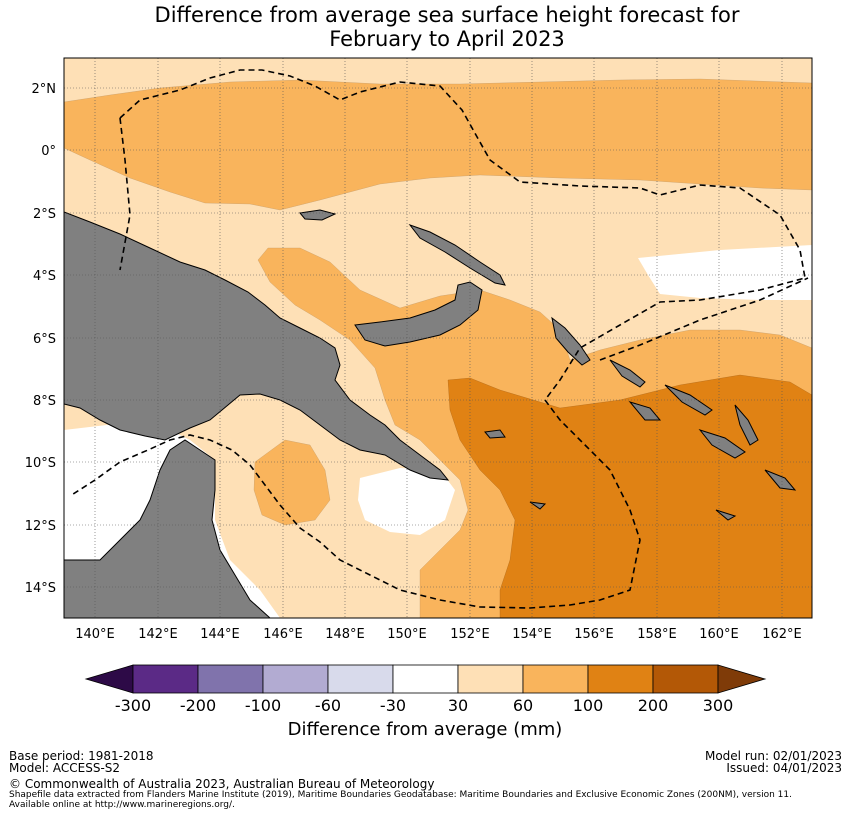 The width and height of the screenshot is (850, 816). I want to click on title-line-2: February to April 2023, so click(447, 39).